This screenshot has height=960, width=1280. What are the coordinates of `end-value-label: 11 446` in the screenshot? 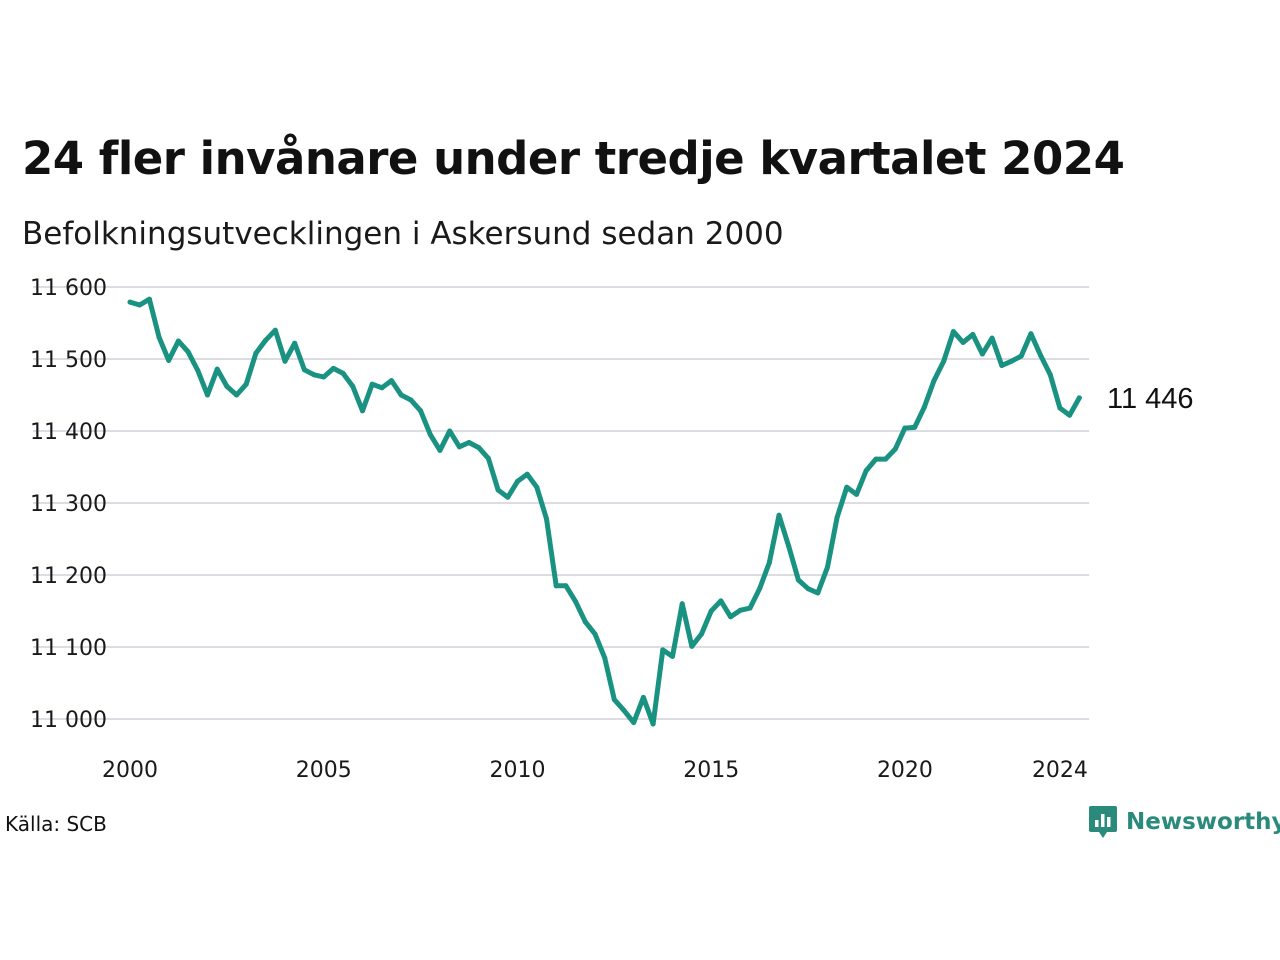 It's located at (1150, 399).